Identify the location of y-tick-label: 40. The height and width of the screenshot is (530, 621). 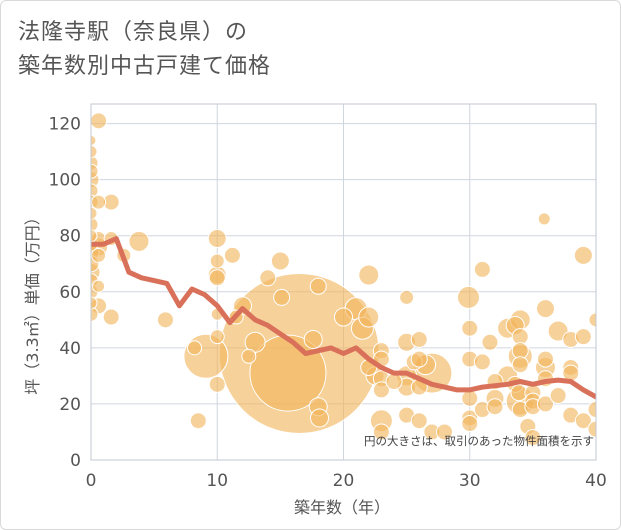
(70, 349).